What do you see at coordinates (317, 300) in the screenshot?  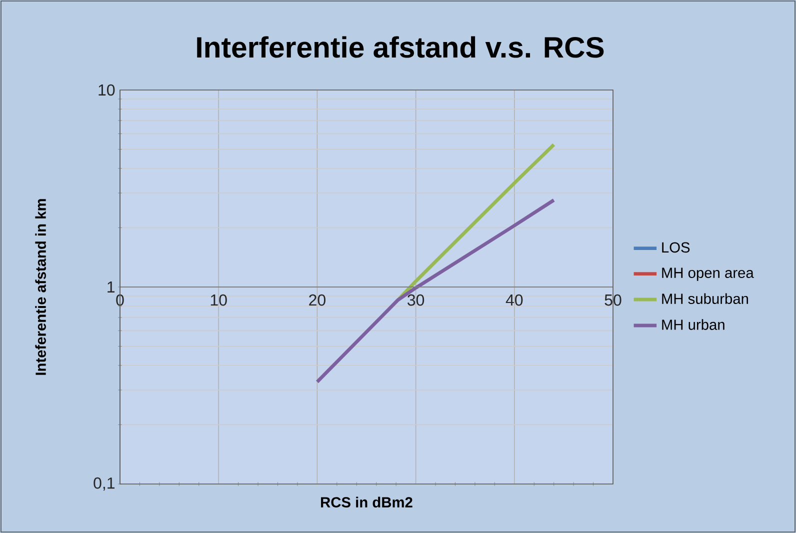 I see `x-tick-label: 20` at bounding box center [317, 300].